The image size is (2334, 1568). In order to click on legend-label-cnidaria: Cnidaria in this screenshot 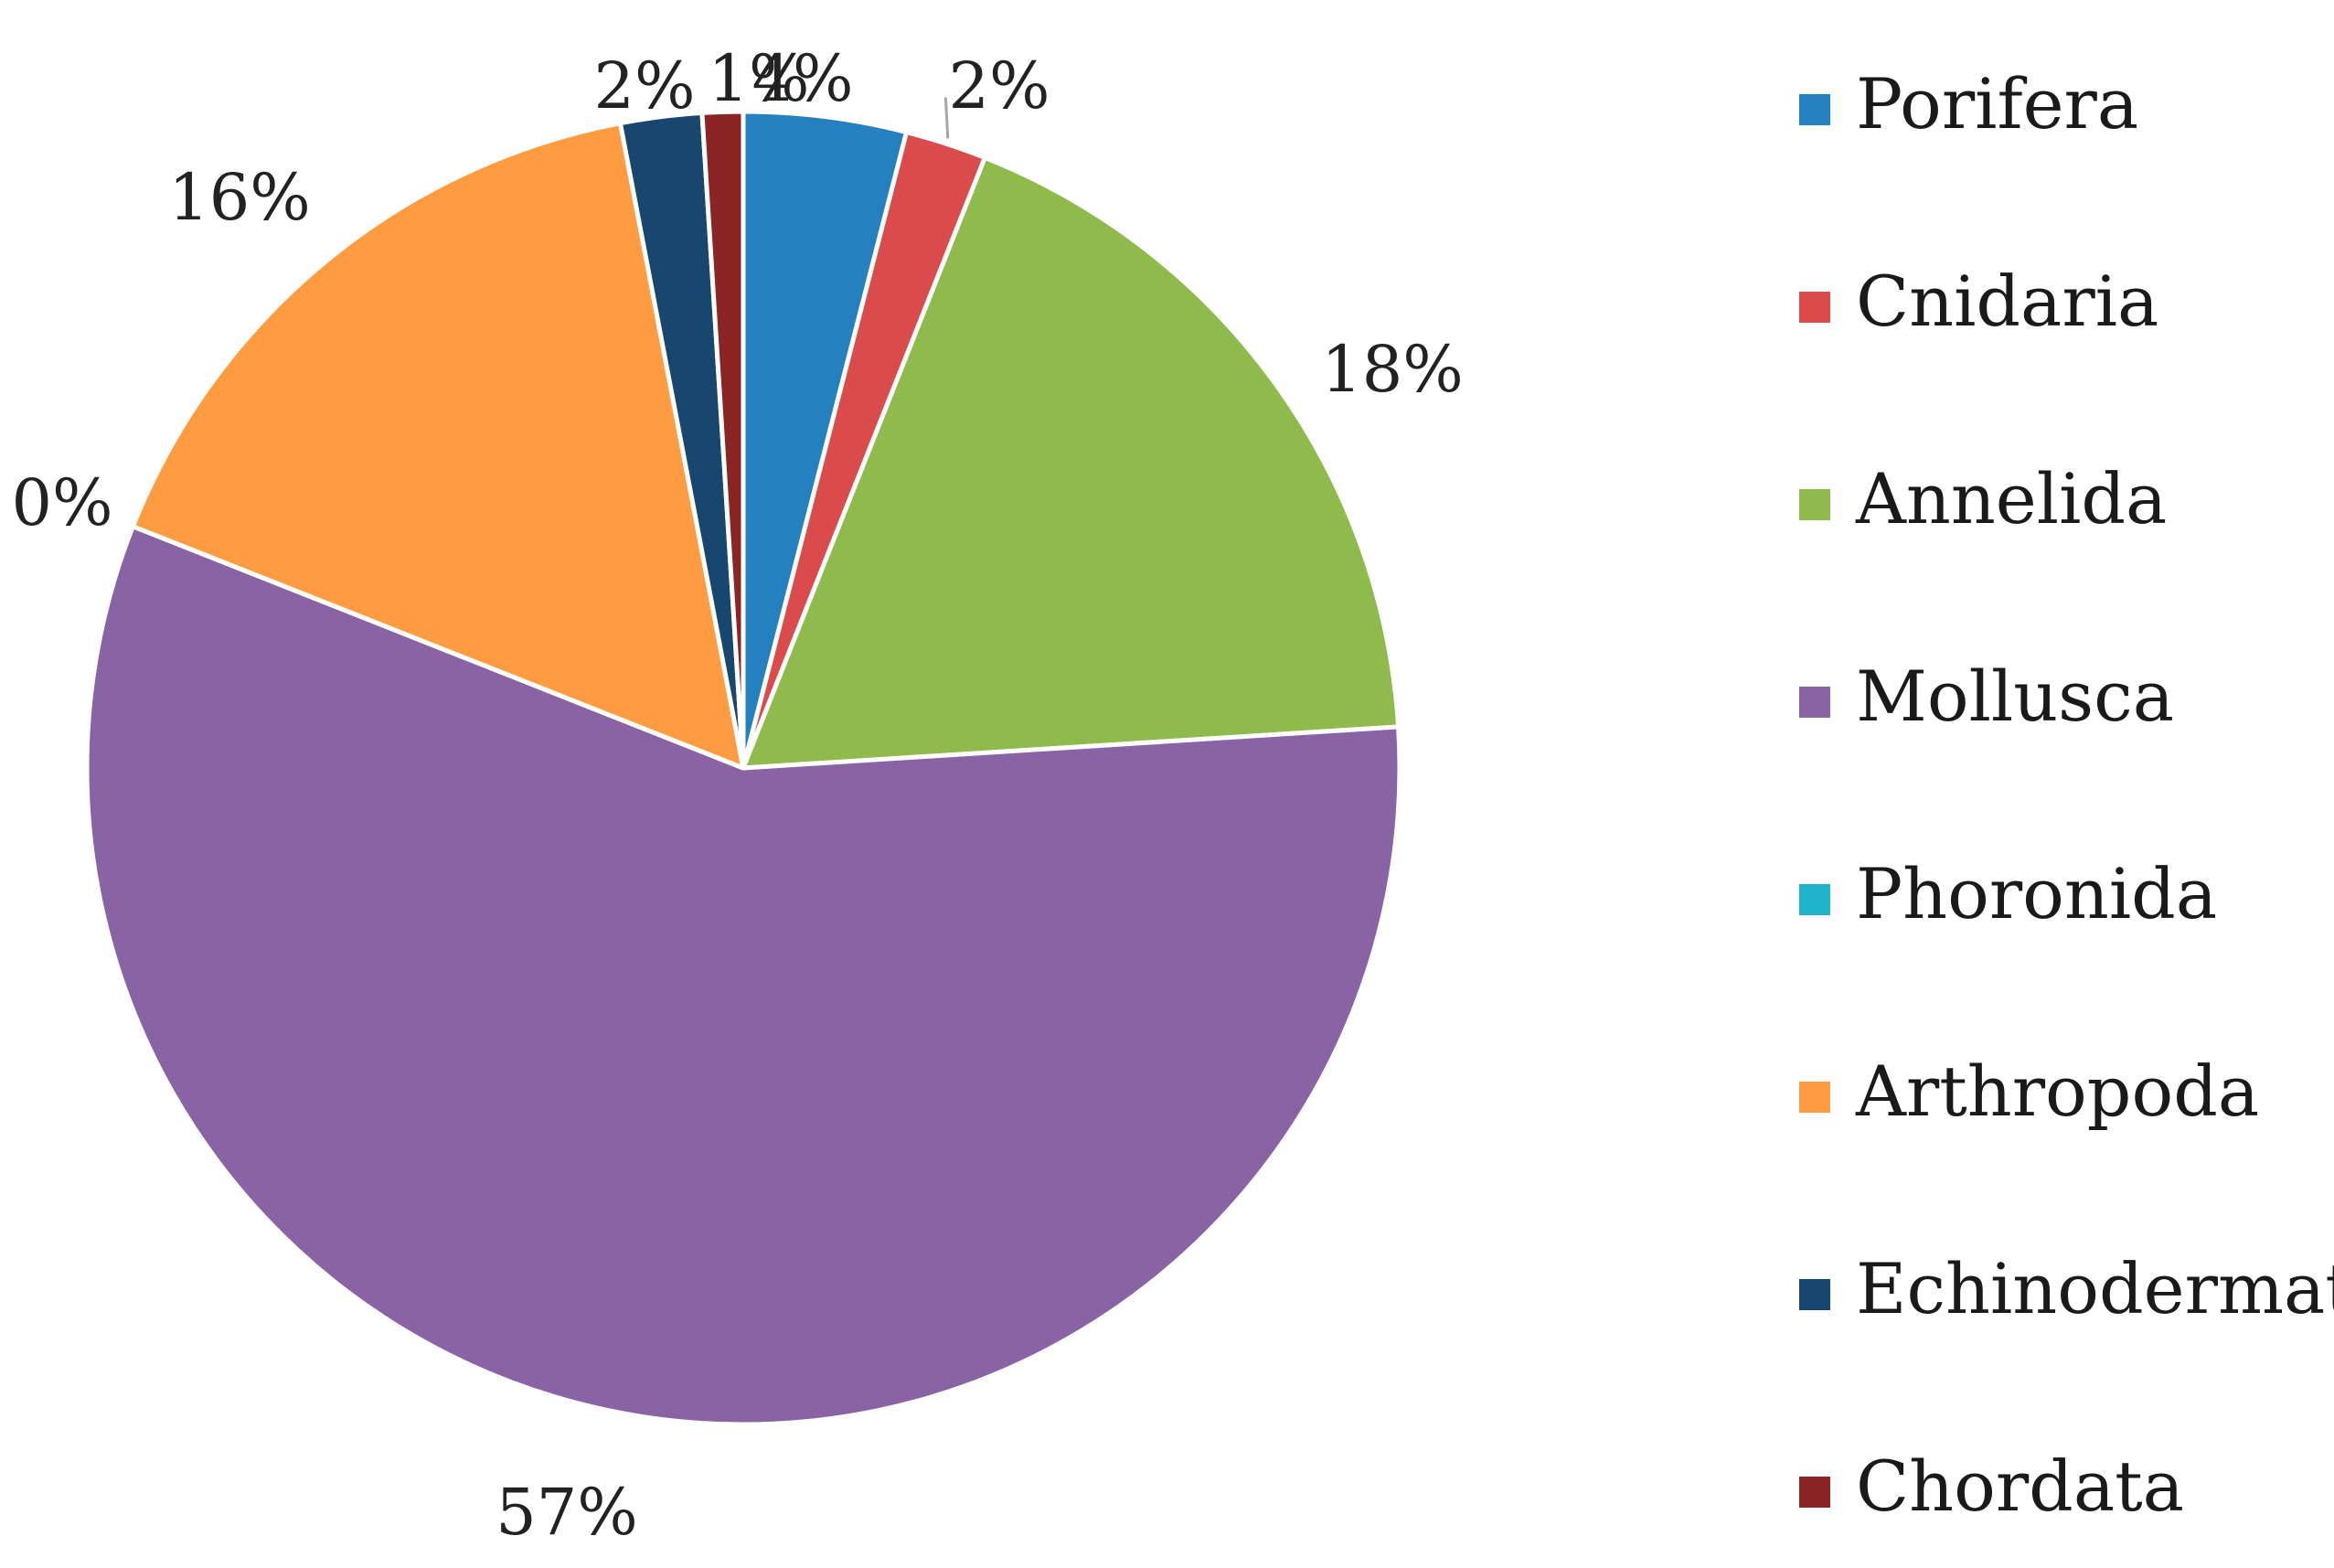, I will do `click(2007, 301)`.